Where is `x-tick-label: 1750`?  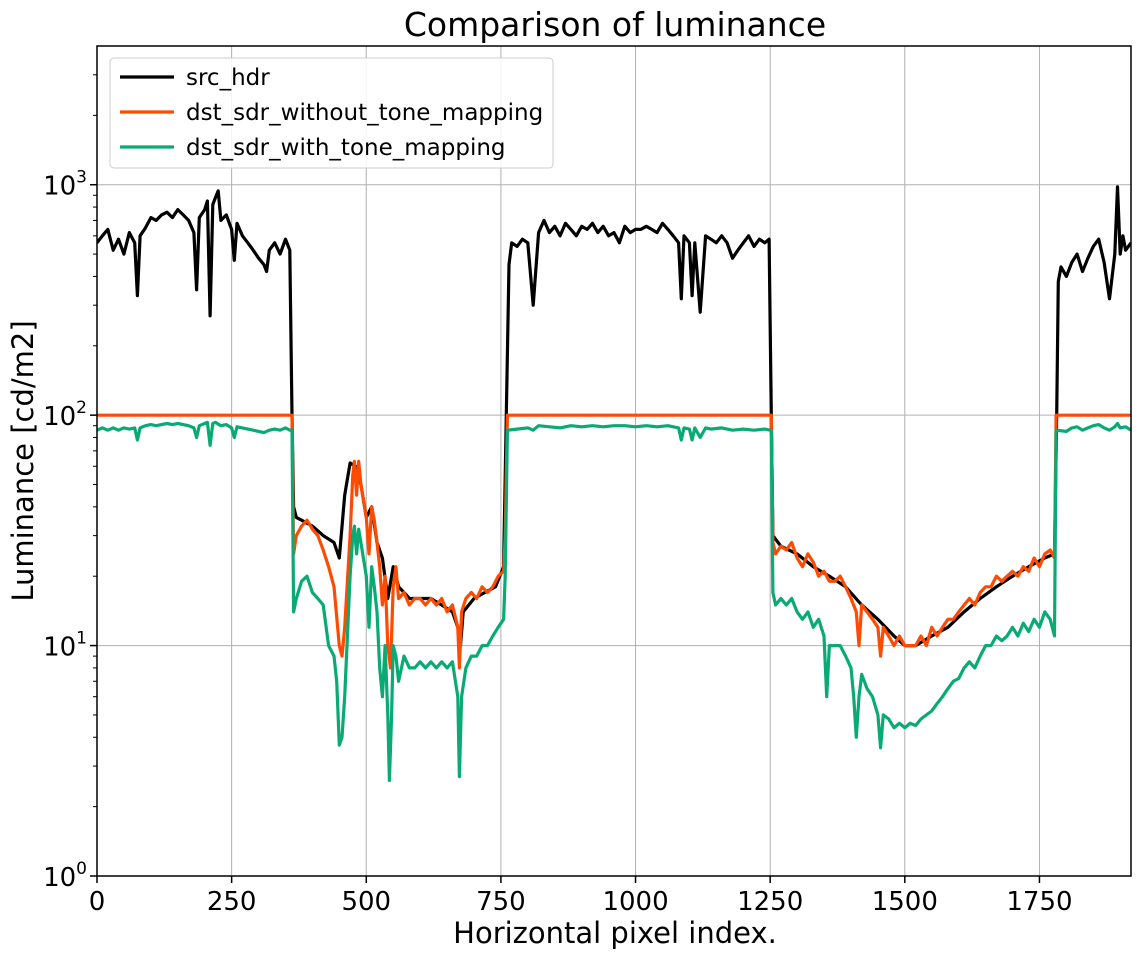
x-tick-label: 1750 is located at coordinates (1039, 902).